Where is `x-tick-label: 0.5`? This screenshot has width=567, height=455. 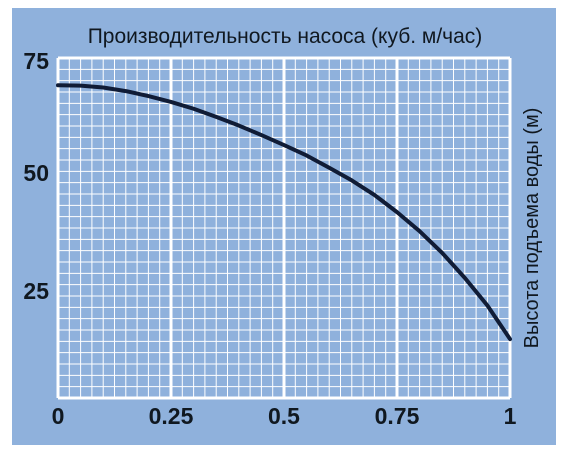 x-tick-label: 0.5 is located at coordinates (284, 416).